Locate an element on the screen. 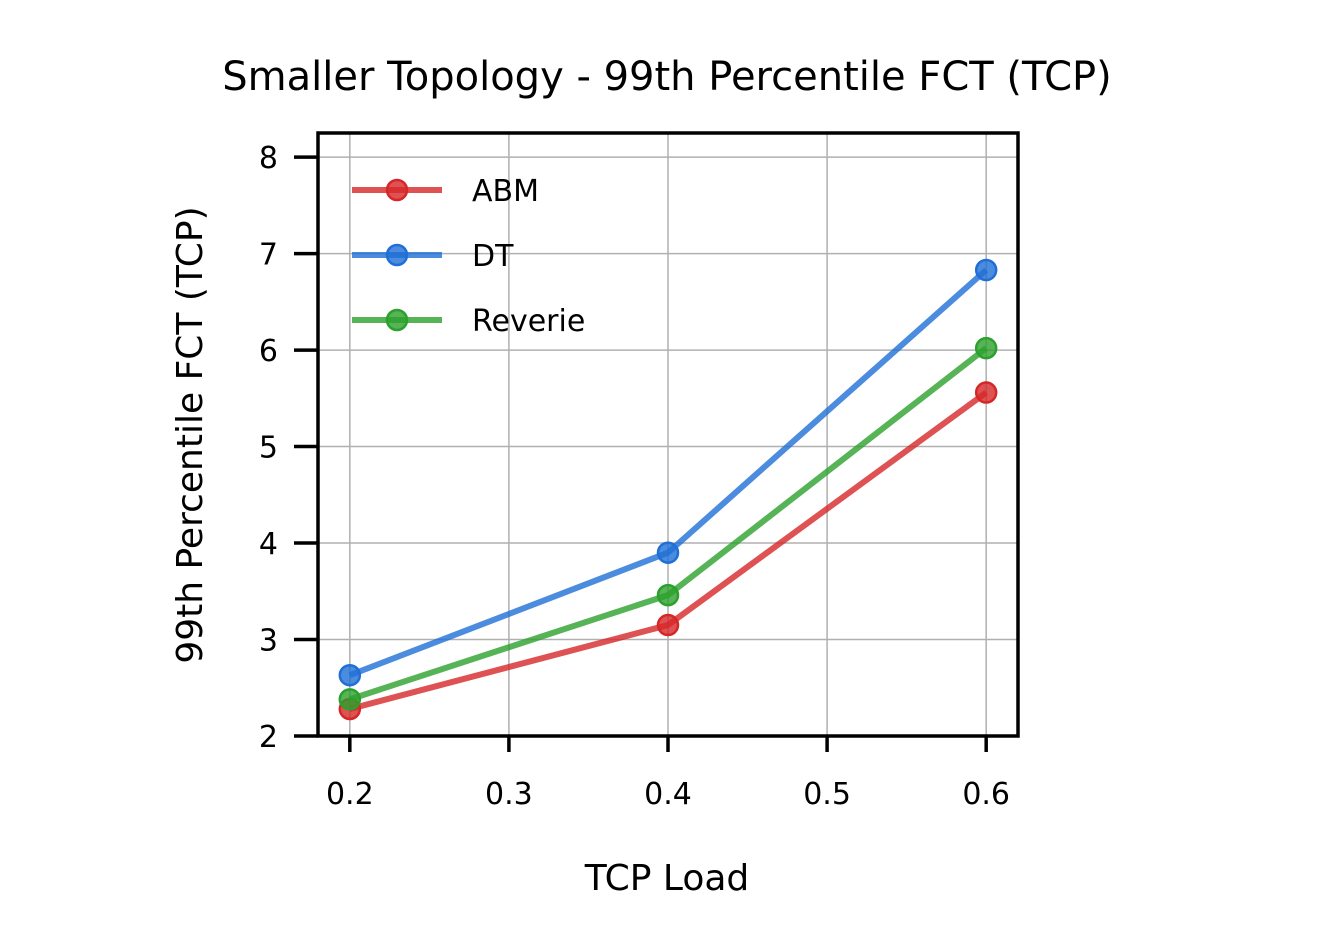 Image resolution: width=1334 pixels, height=951 pixels. x-tick-label: 0.4 is located at coordinates (668, 794).